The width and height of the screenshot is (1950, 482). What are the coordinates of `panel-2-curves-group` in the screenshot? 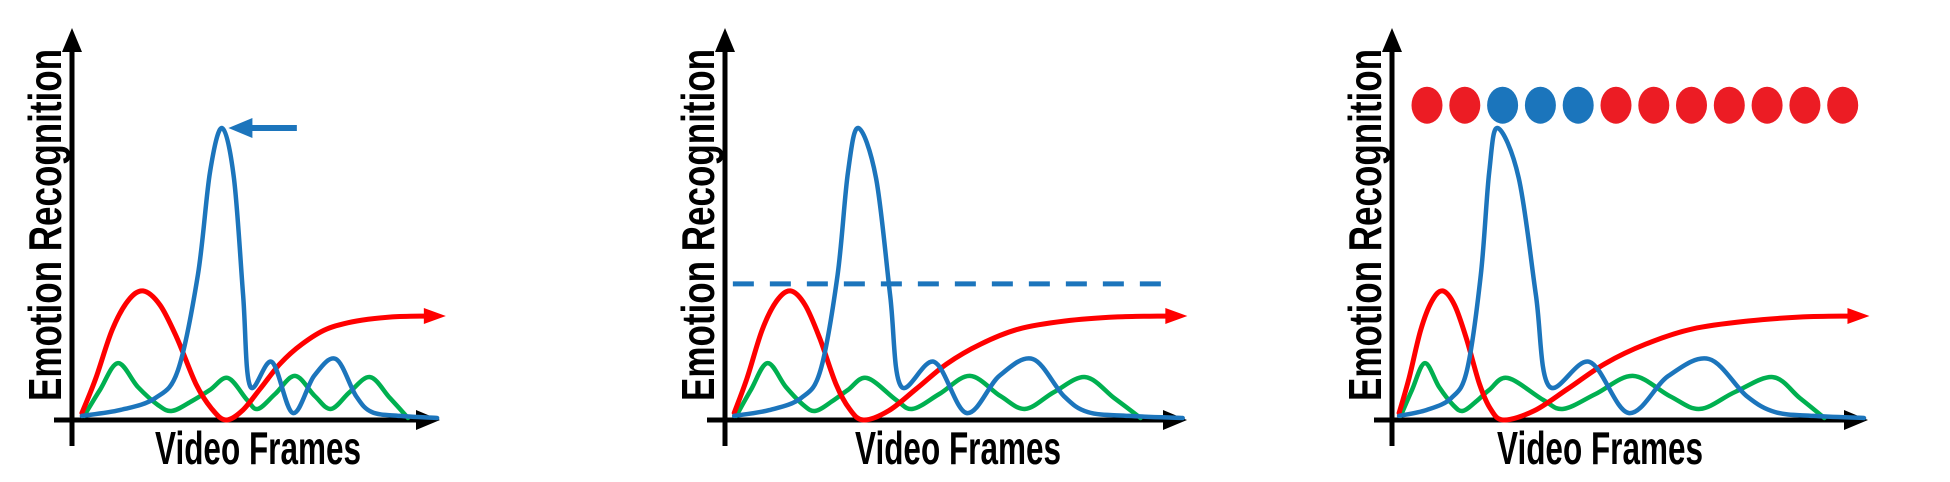 It's located at (959, 274).